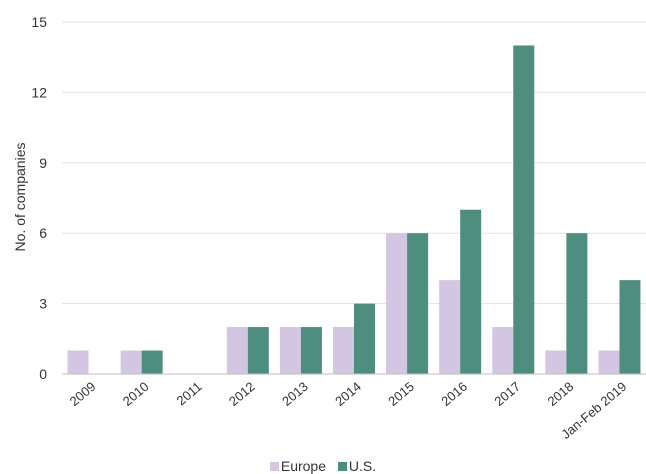 This screenshot has height=474, width=646. Describe the element at coordinates (83, 394) in the screenshot. I see `x-tick-label: 2009` at that location.